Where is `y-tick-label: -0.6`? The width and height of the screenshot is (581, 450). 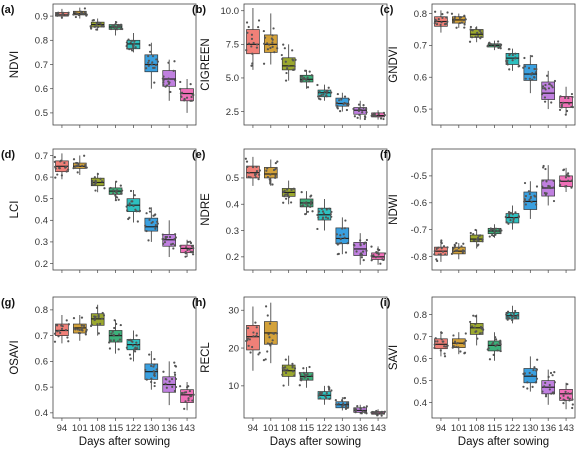 y-tick-label: -0.6 is located at coordinates (419, 203).